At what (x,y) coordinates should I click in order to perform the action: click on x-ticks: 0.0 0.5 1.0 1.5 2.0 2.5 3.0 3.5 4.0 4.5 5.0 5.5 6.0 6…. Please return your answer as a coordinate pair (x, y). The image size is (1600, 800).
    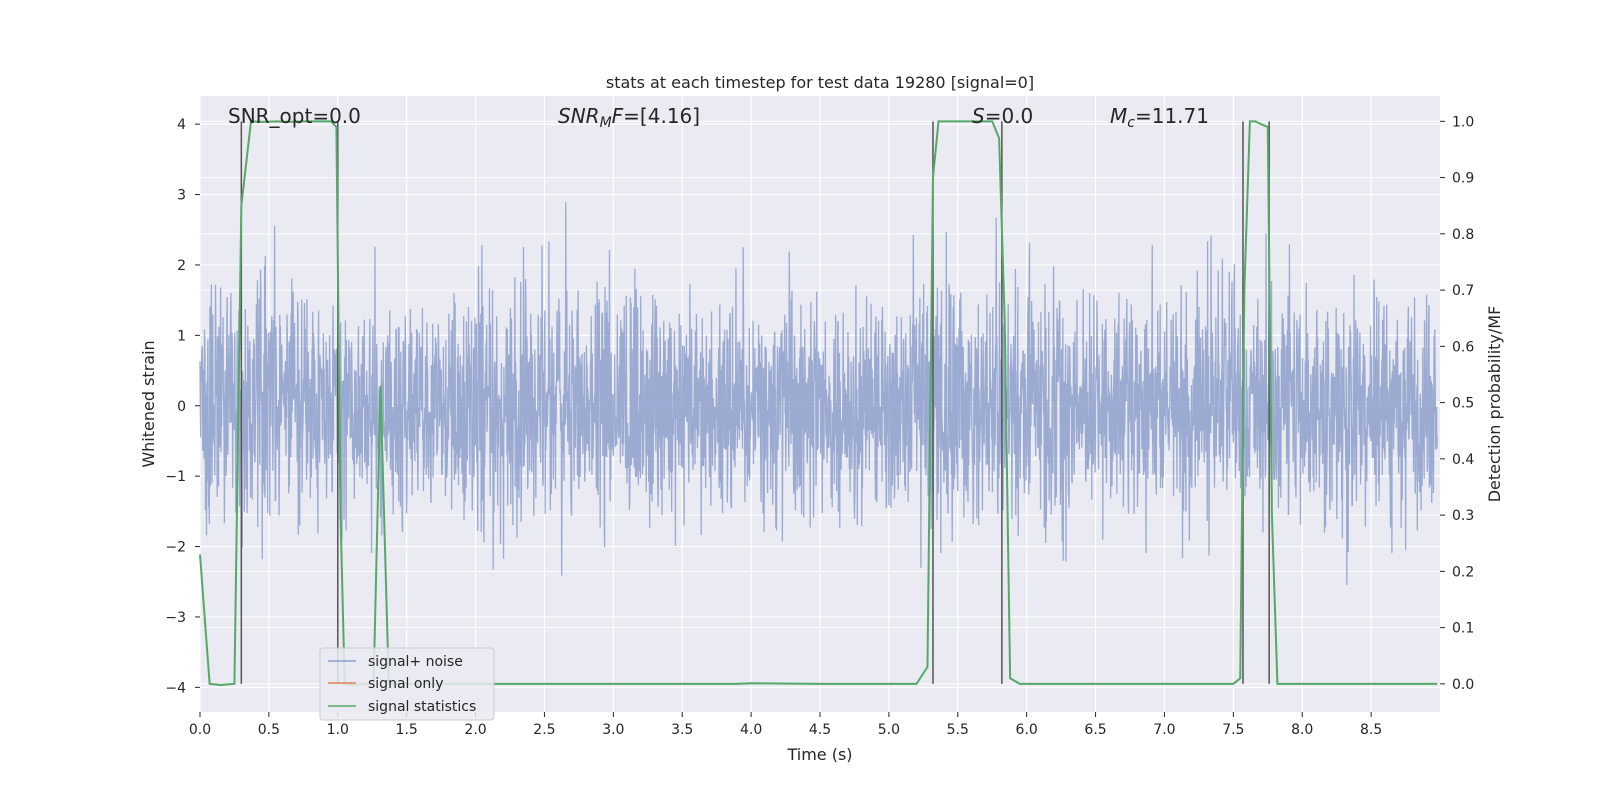
    Looking at the image, I should click on (785, 725).